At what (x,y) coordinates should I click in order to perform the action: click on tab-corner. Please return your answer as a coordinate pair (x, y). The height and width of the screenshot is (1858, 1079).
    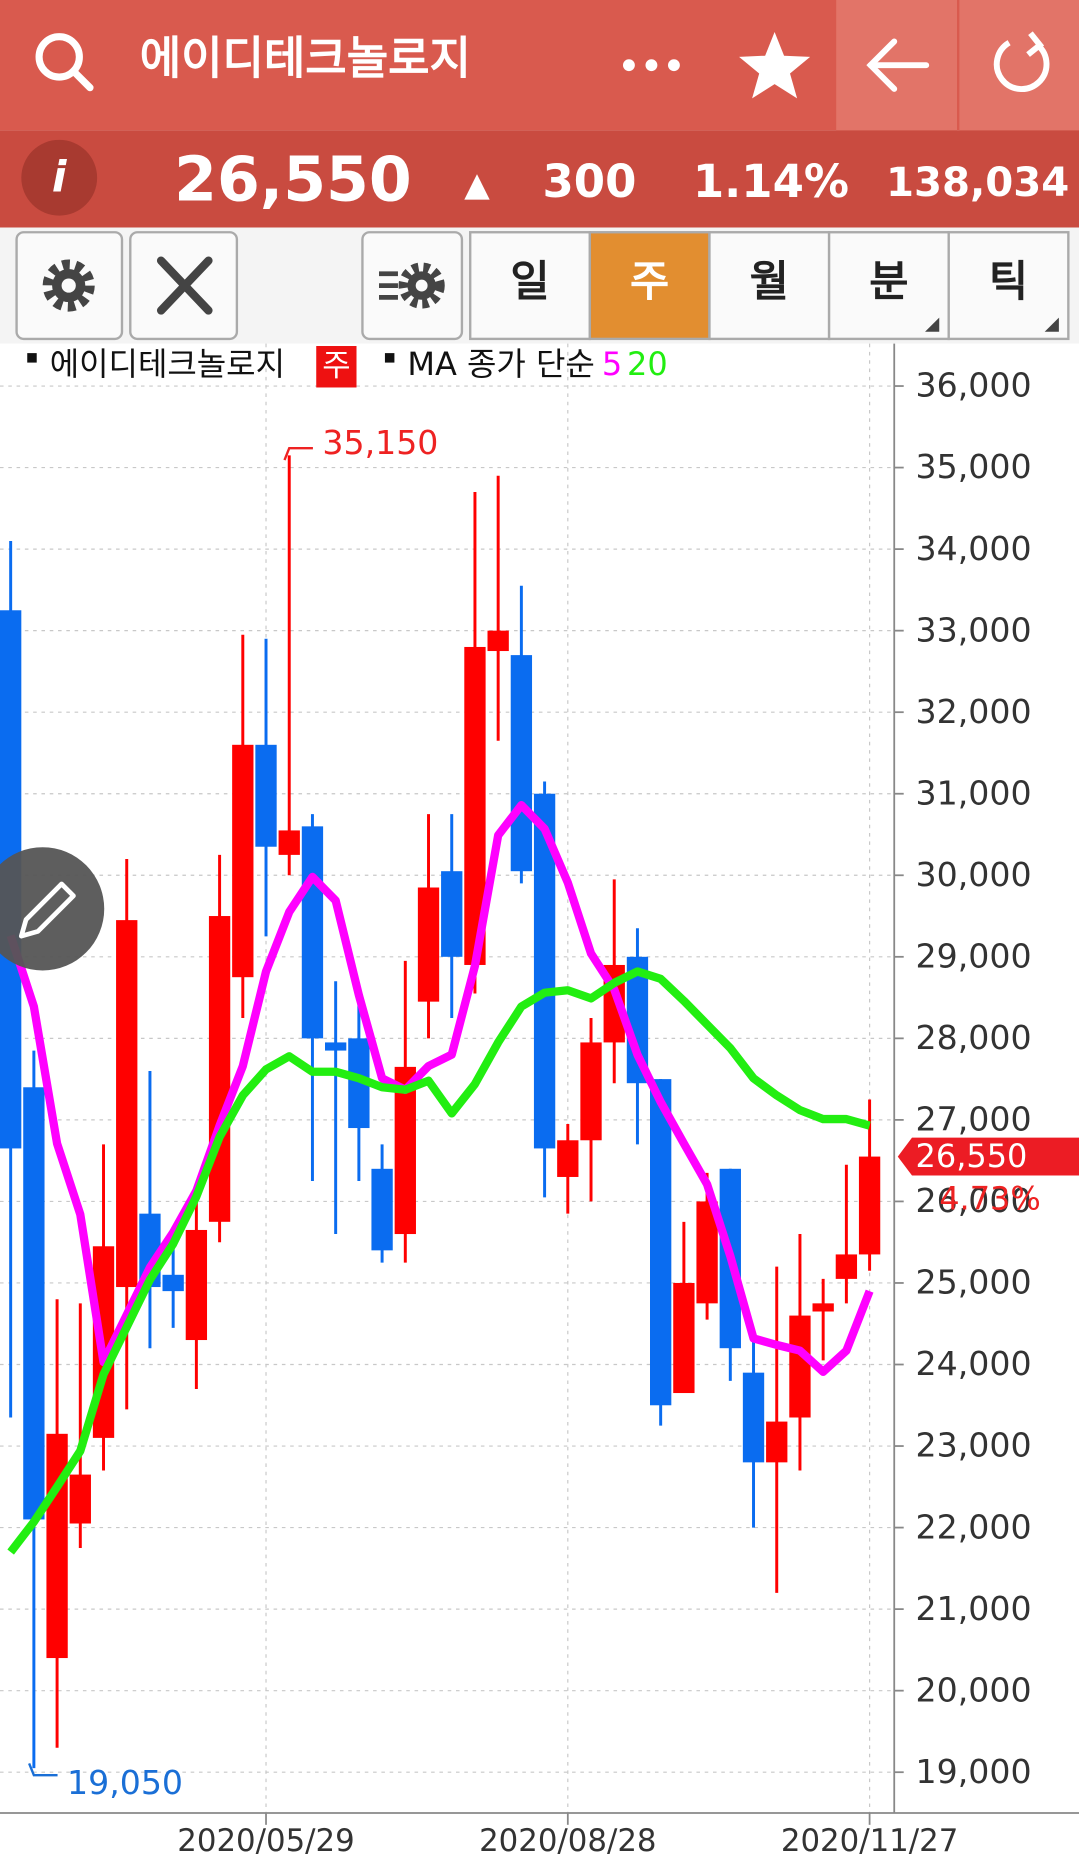
    Looking at the image, I should click on (932, 324).